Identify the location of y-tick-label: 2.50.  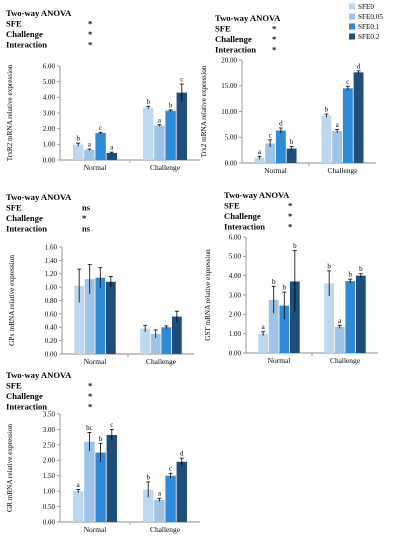
(49, 445).